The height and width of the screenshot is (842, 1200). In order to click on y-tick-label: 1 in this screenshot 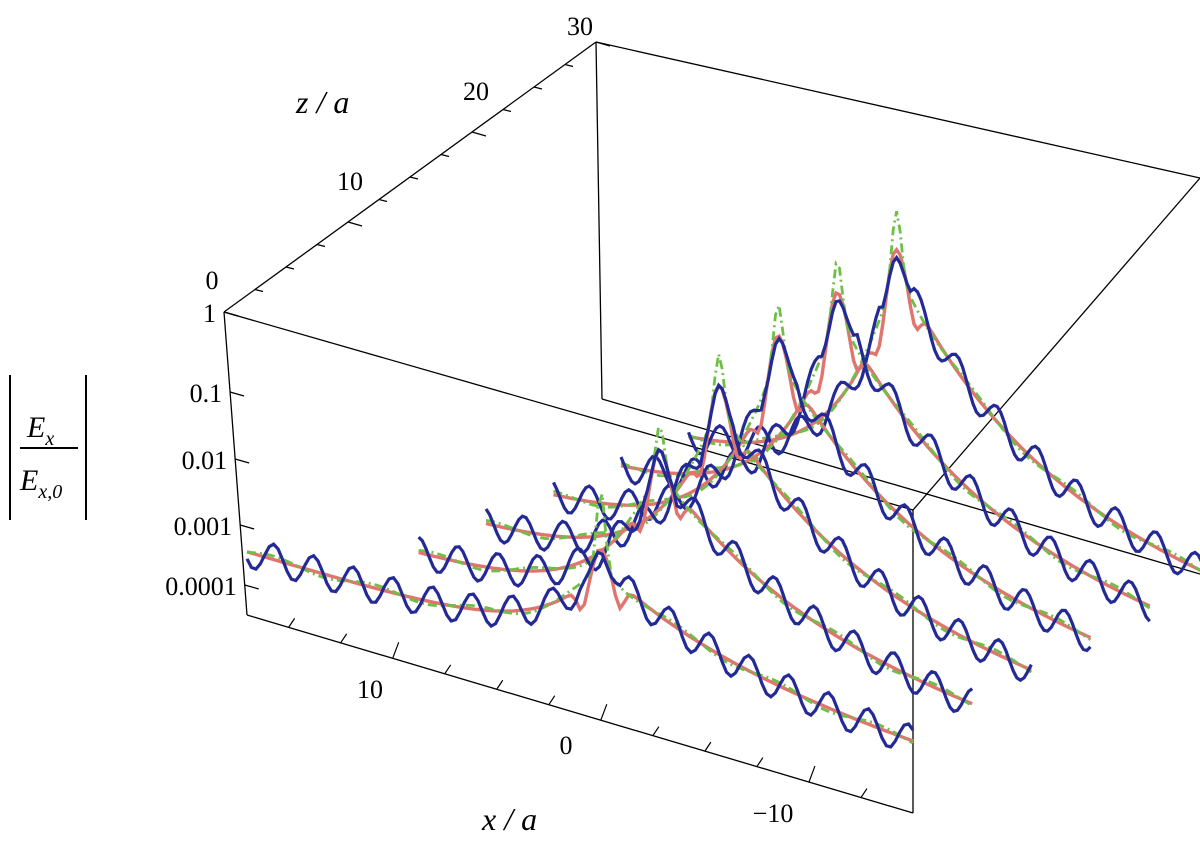, I will do `click(209, 313)`.